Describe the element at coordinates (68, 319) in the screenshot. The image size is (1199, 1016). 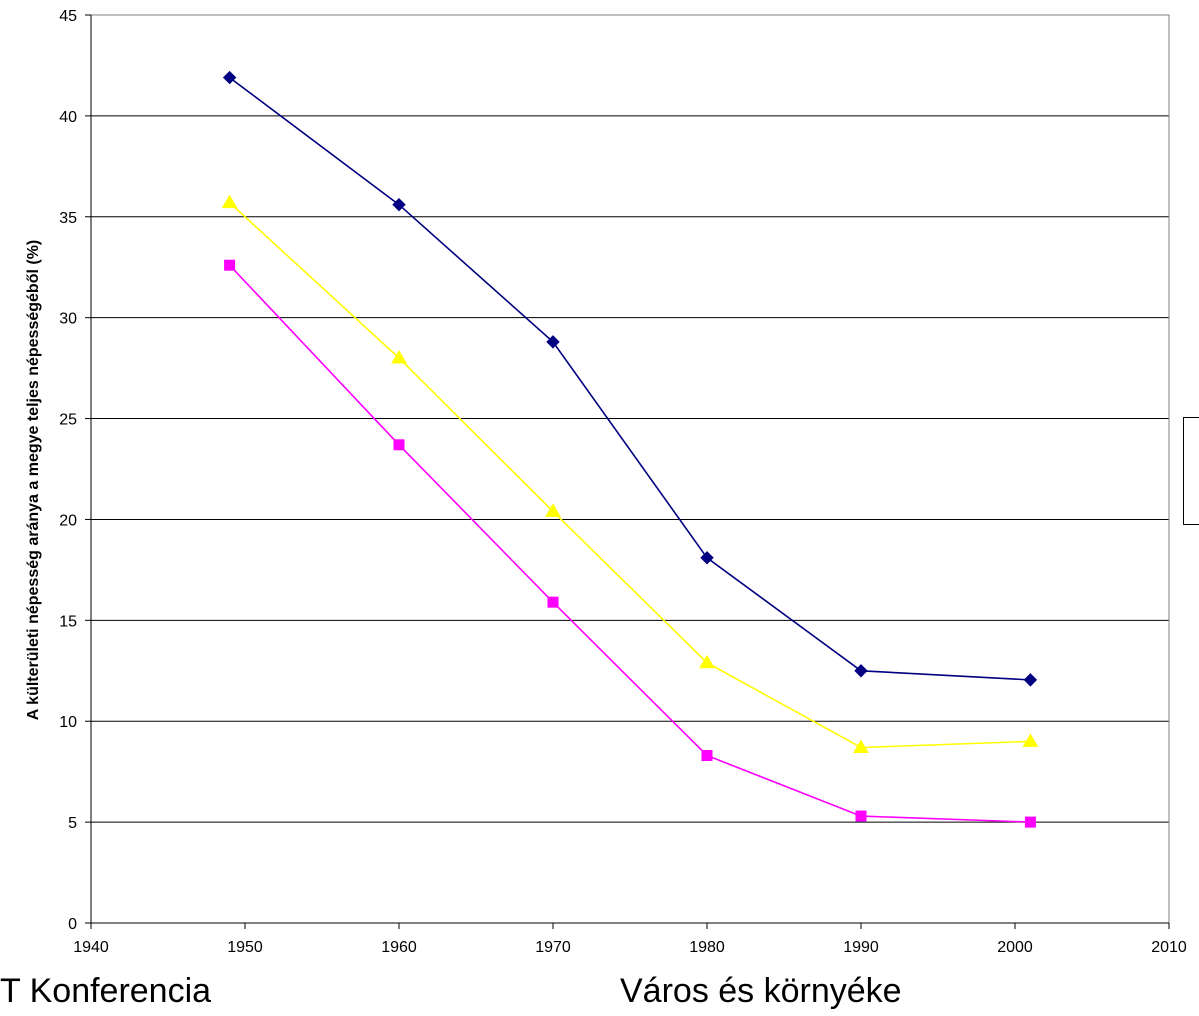
I see `y-tick-label: 30` at that location.